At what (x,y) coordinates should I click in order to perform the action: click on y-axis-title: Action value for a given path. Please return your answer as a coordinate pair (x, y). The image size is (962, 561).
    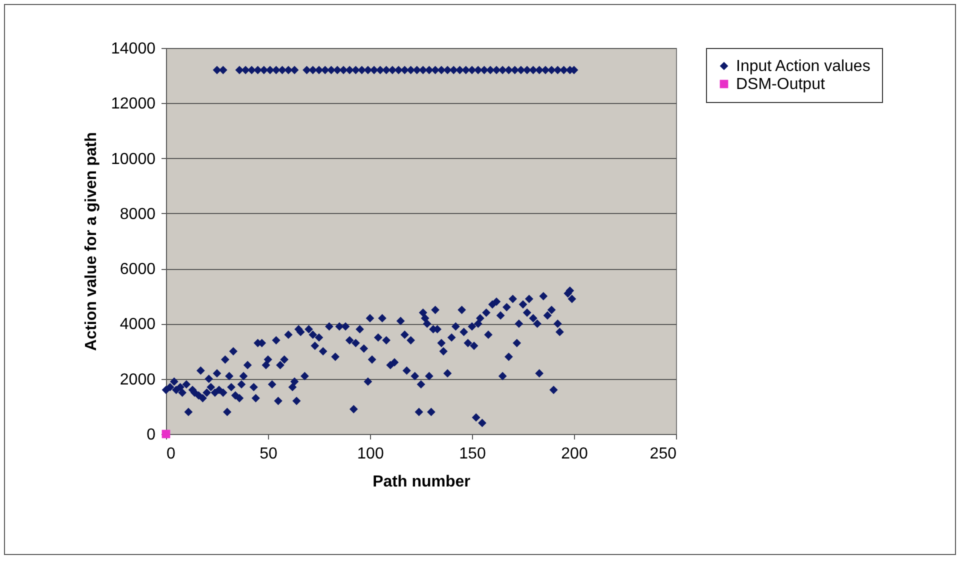
    Looking at the image, I should click on (91, 241).